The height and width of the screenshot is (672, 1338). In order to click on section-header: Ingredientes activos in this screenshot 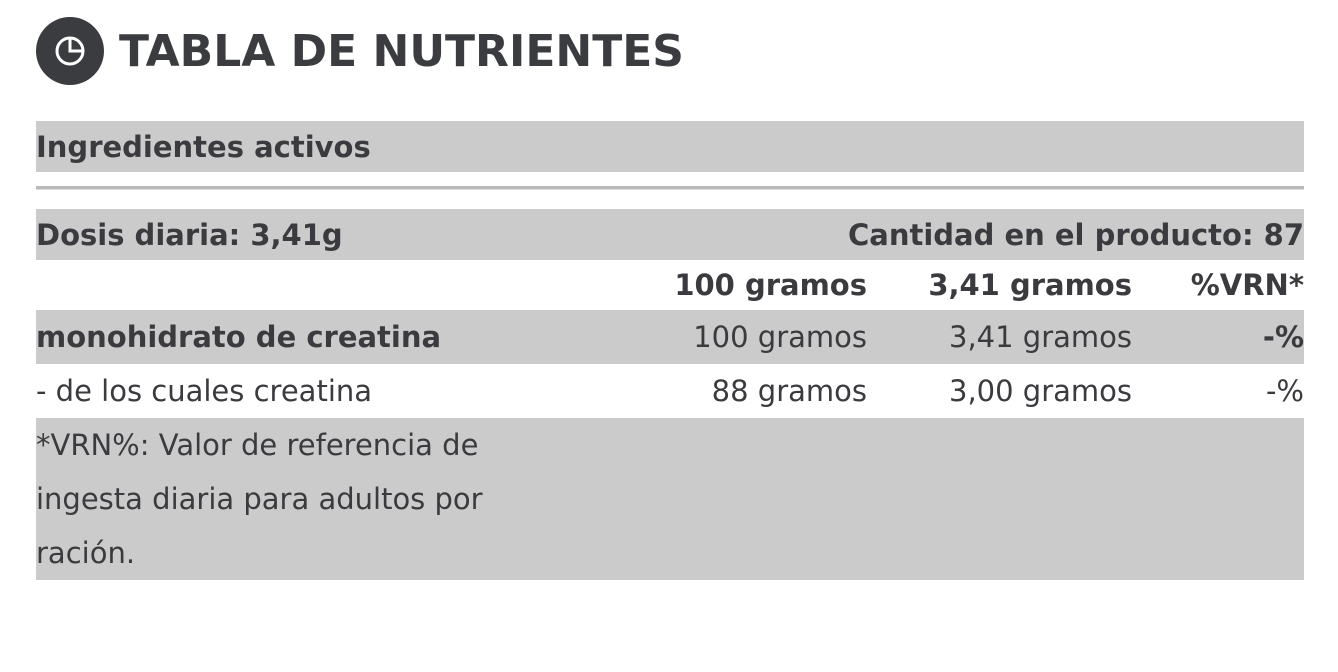, I will do `click(670, 146)`.